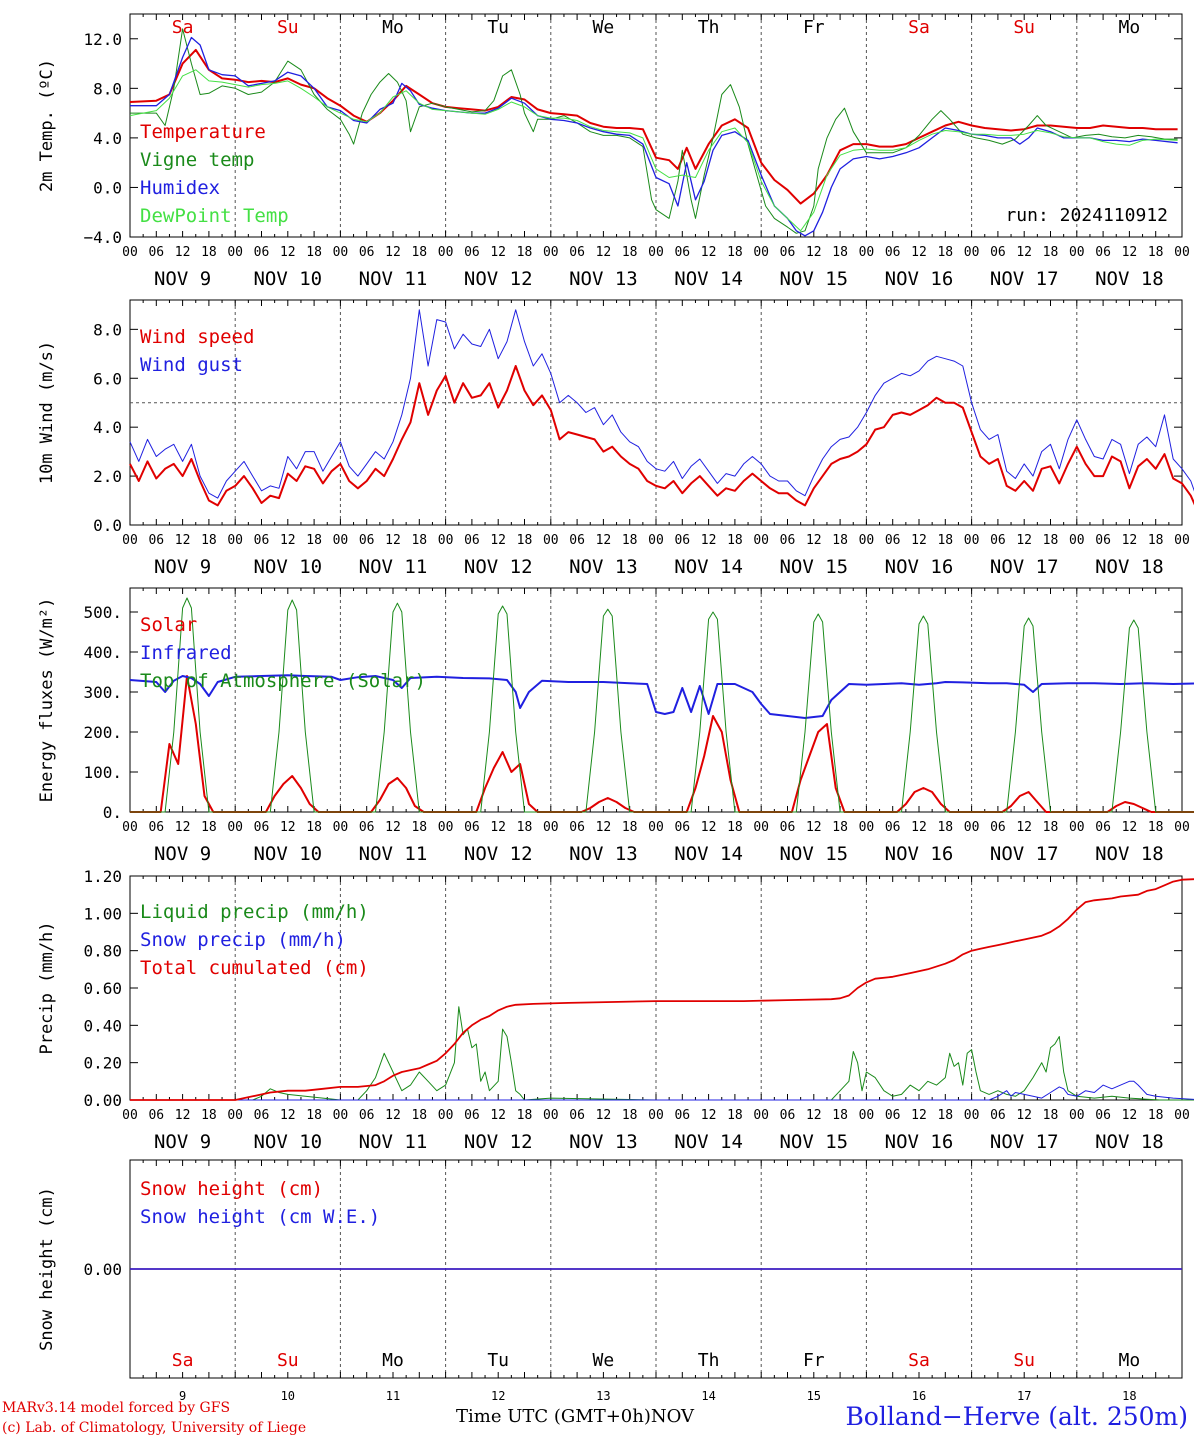 The width and height of the screenshot is (1194, 1440). Describe the element at coordinates (1129, 567) in the screenshot. I see `wind-date-label: NOV 18` at that location.